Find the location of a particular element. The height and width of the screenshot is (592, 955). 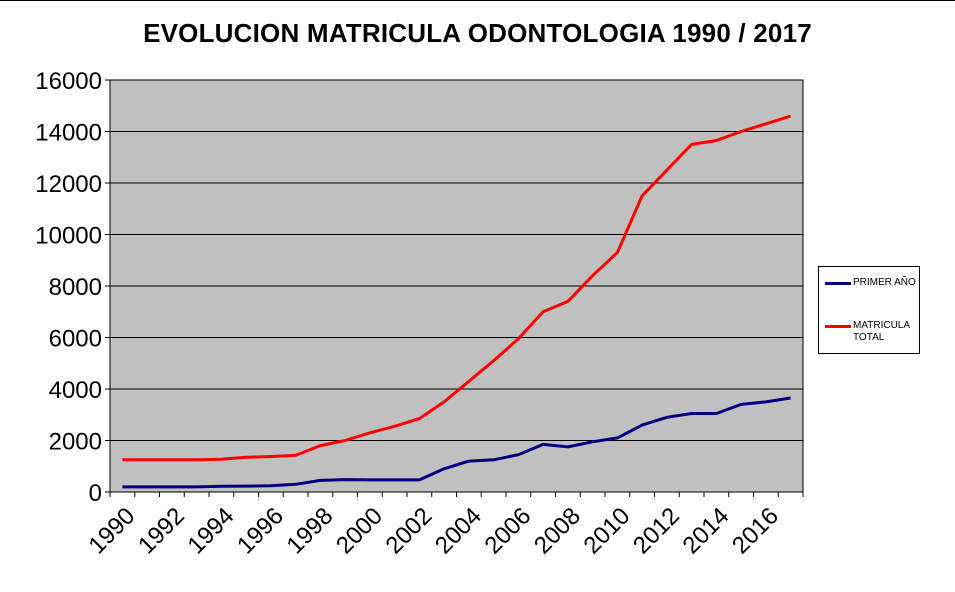

x-tick-label: 2002 is located at coordinates (409, 530).